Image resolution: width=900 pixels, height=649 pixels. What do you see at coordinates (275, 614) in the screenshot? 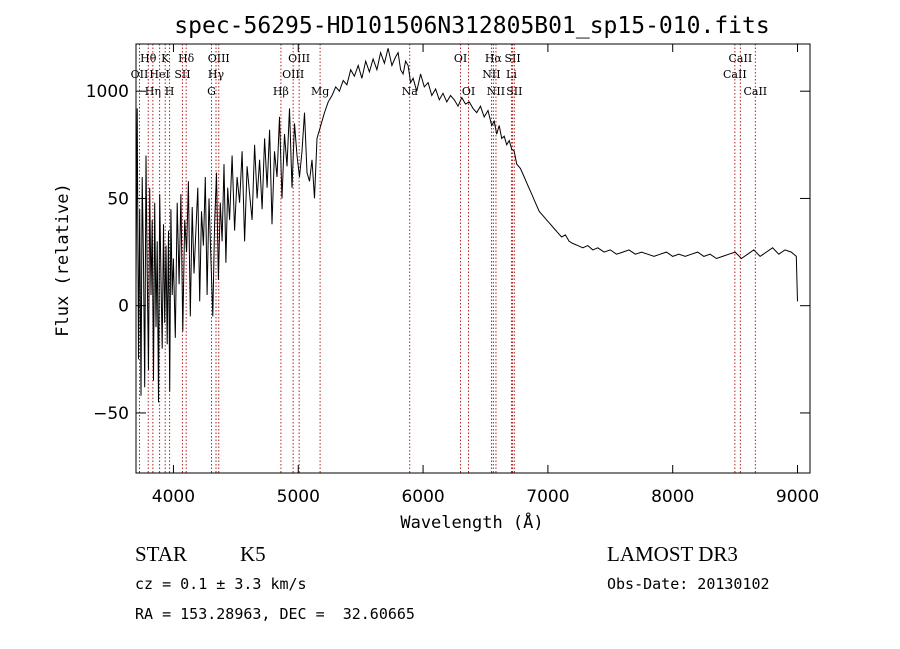
I see `coordinates: RA = 153.28963, DEC = 32.60665` at bounding box center [275, 614].